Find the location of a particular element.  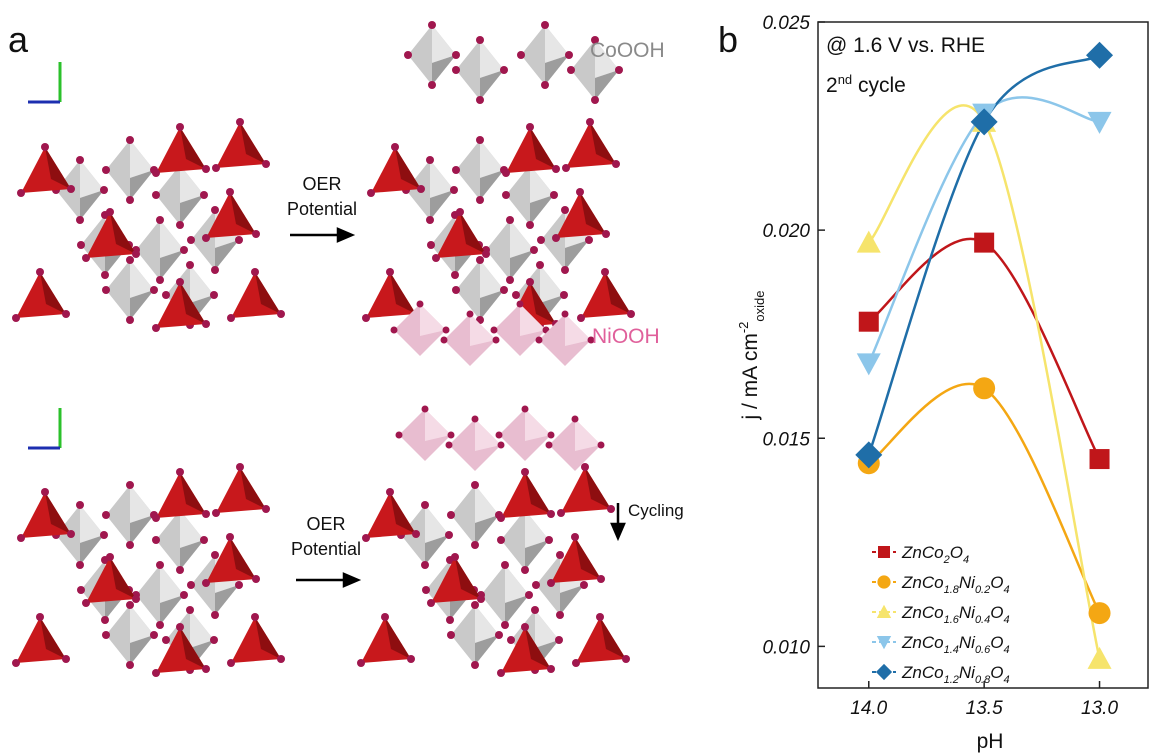

legend-label-part: 1.6 is located at coordinates (952, 620).